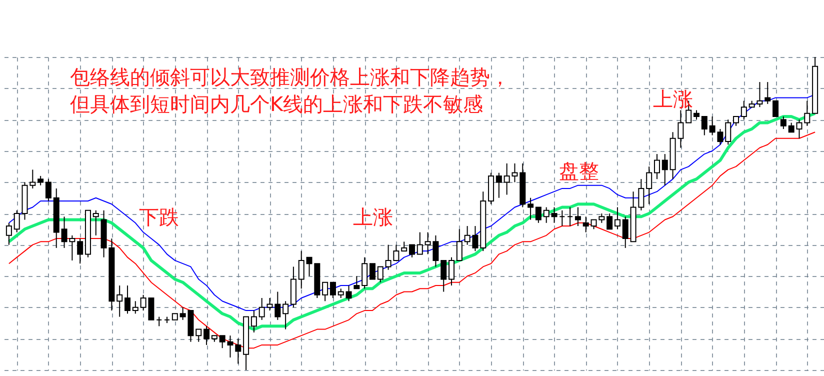 This screenshot has width=824, height=376. I want to click on annotation: 包络线的倾斜可以大致推测价格上涨和下降趋势，, so click(290, 77).